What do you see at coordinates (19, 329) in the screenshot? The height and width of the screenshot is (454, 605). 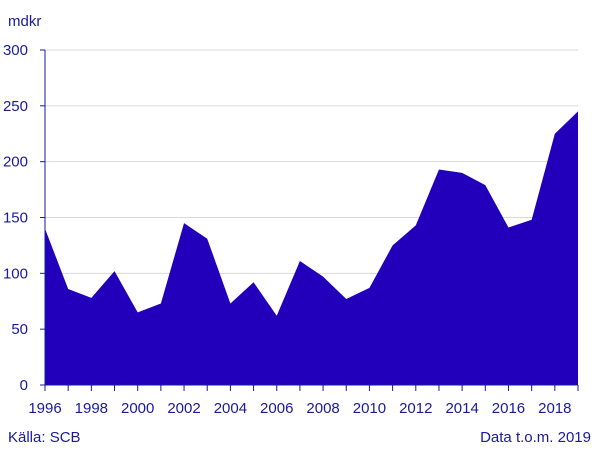 I see `y-tick-label: 50` at bounding box center [19, 329].